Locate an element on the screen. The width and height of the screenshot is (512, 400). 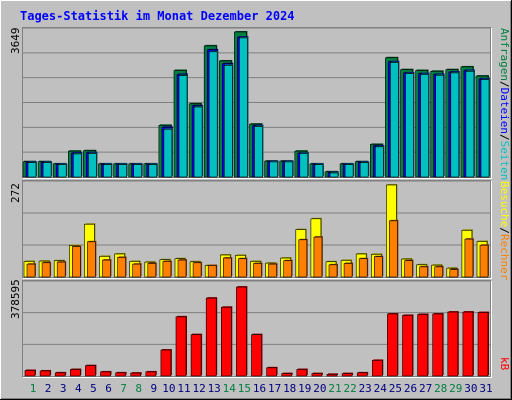
day-label: 19 is located at coordinates (304, 388).